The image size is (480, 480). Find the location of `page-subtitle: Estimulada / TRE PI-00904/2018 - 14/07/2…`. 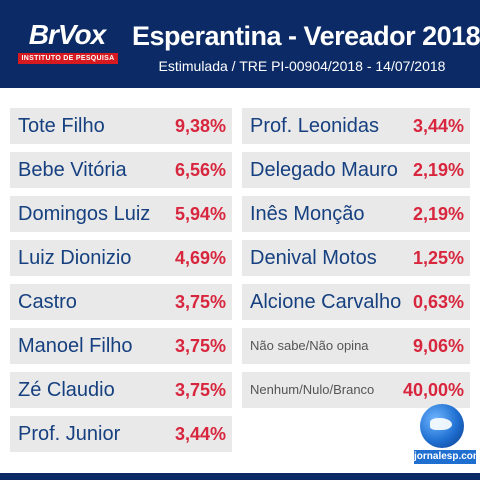

page-subtitle: Estimulada / TRE PI-00904/2018 - 14/07/2… is located at coordinates (302, 66).